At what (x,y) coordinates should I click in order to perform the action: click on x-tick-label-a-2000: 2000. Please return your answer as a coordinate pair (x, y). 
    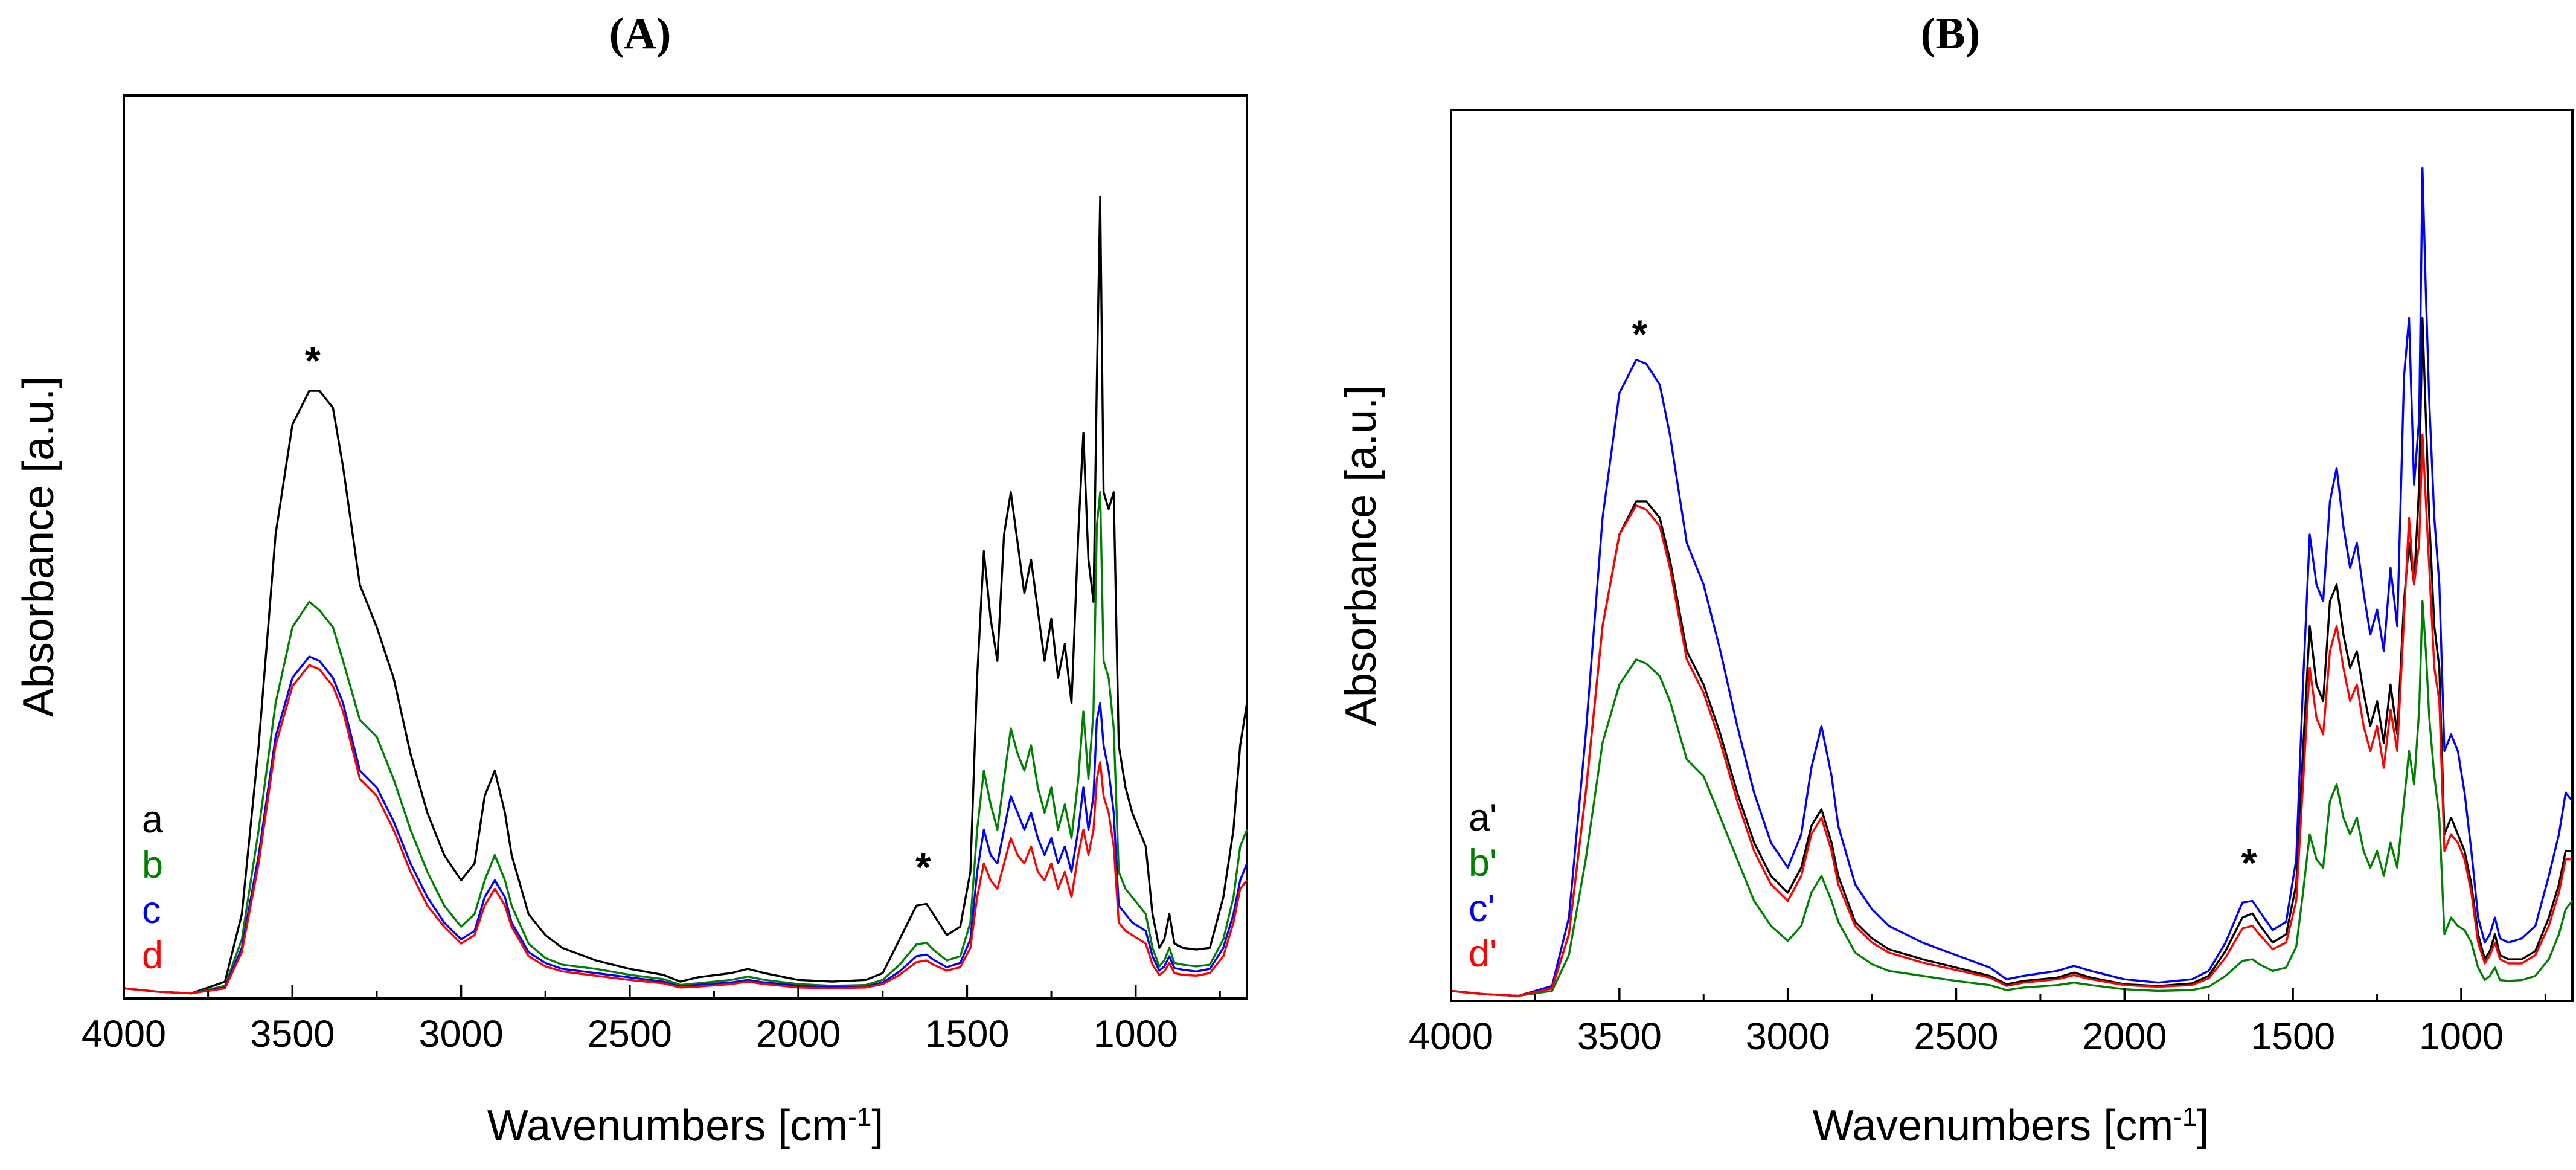
    Looking at the image, I should click on (798, 1034).